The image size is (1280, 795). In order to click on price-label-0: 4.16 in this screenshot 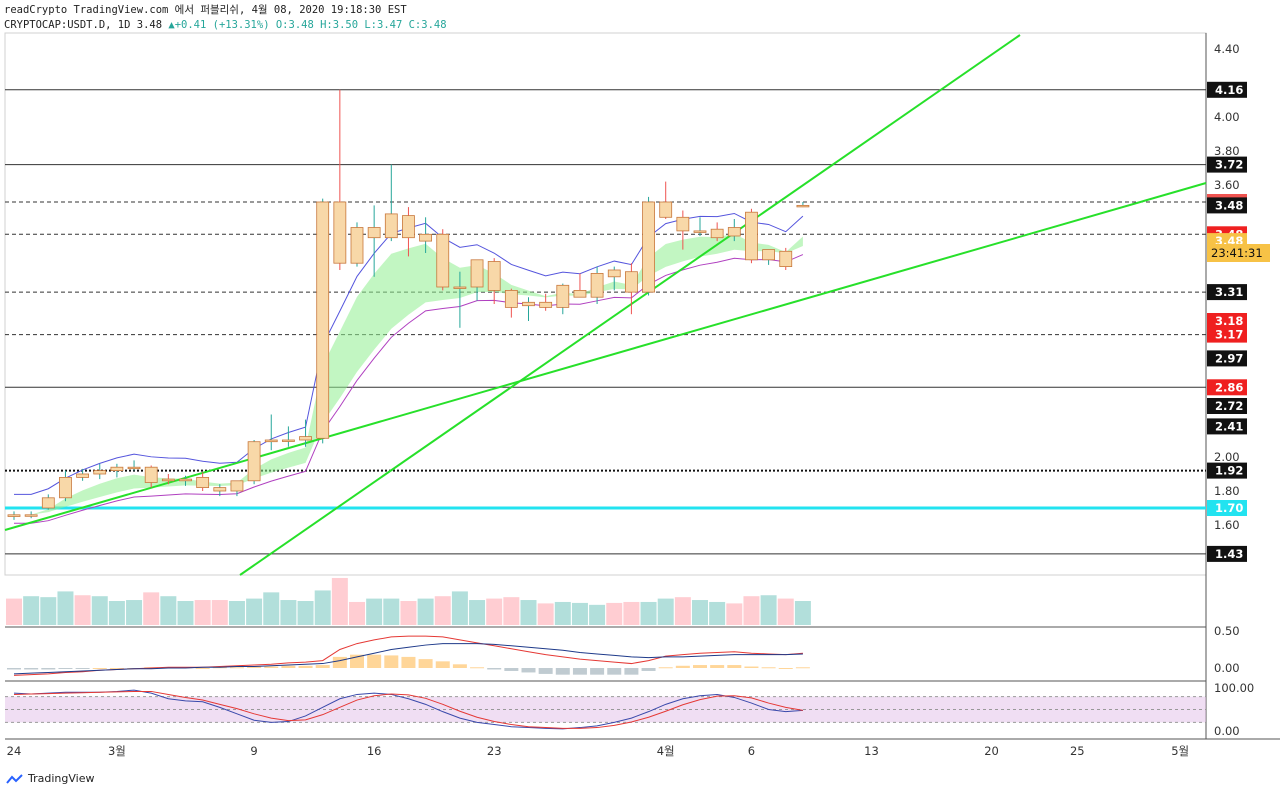, I will do `click(1227, 89)`.